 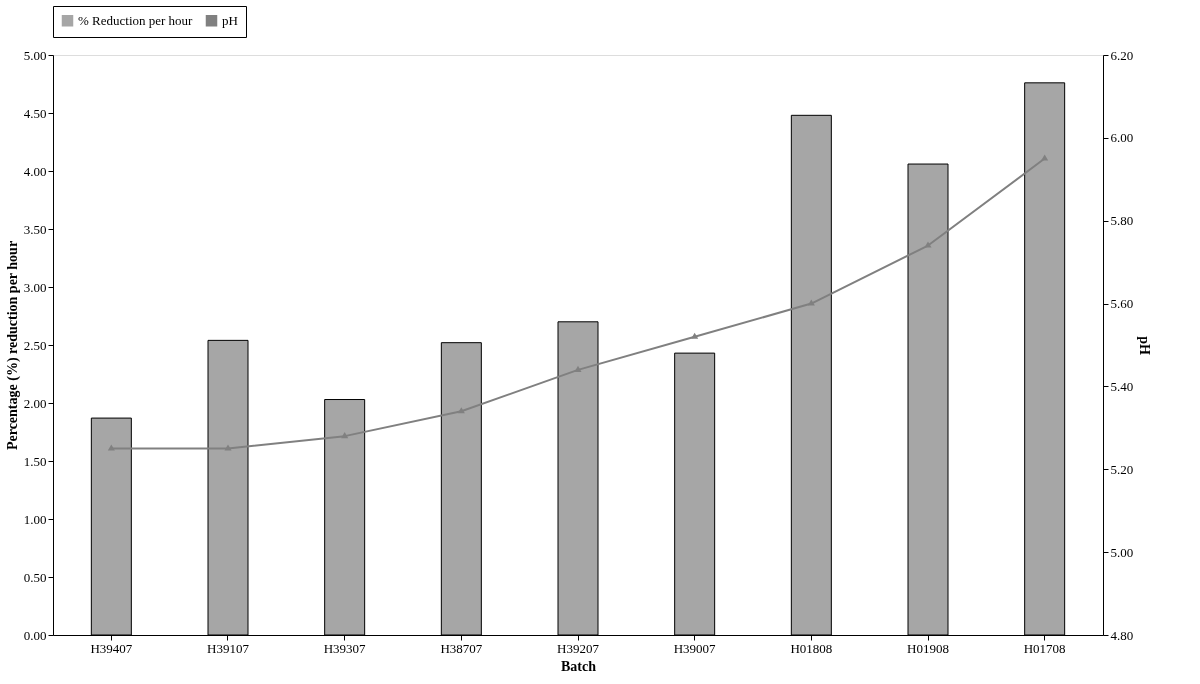 What do you see at coordinates (35, 635) in the screenshot?
I see `y-tick-label: 0.00` at bounding box center [35, 635].